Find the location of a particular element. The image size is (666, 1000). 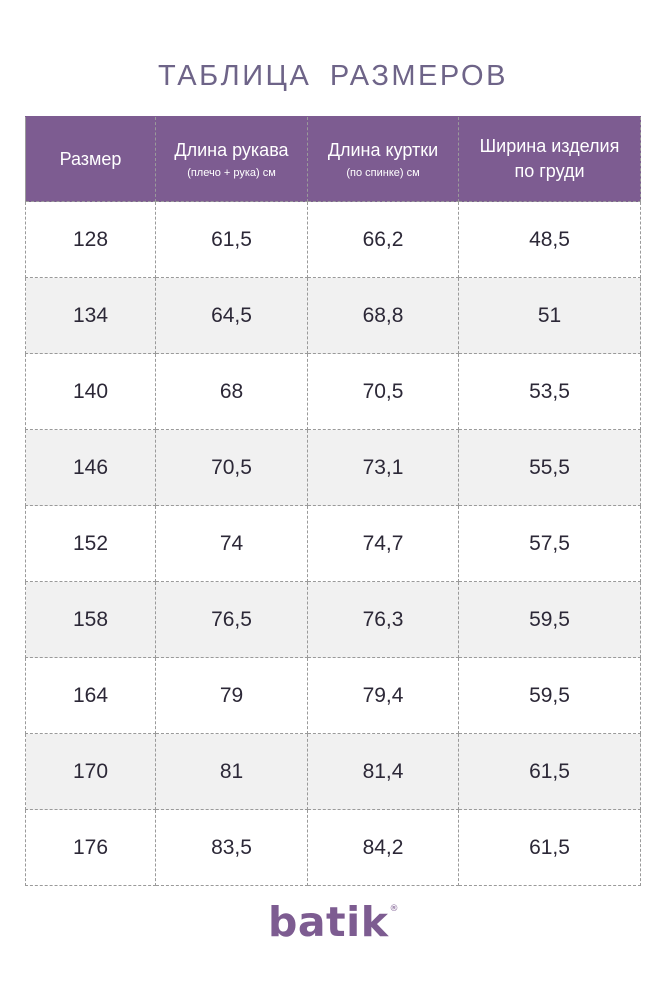

cell-jacket-length: 73,1 is located at coordinates (383, 467).